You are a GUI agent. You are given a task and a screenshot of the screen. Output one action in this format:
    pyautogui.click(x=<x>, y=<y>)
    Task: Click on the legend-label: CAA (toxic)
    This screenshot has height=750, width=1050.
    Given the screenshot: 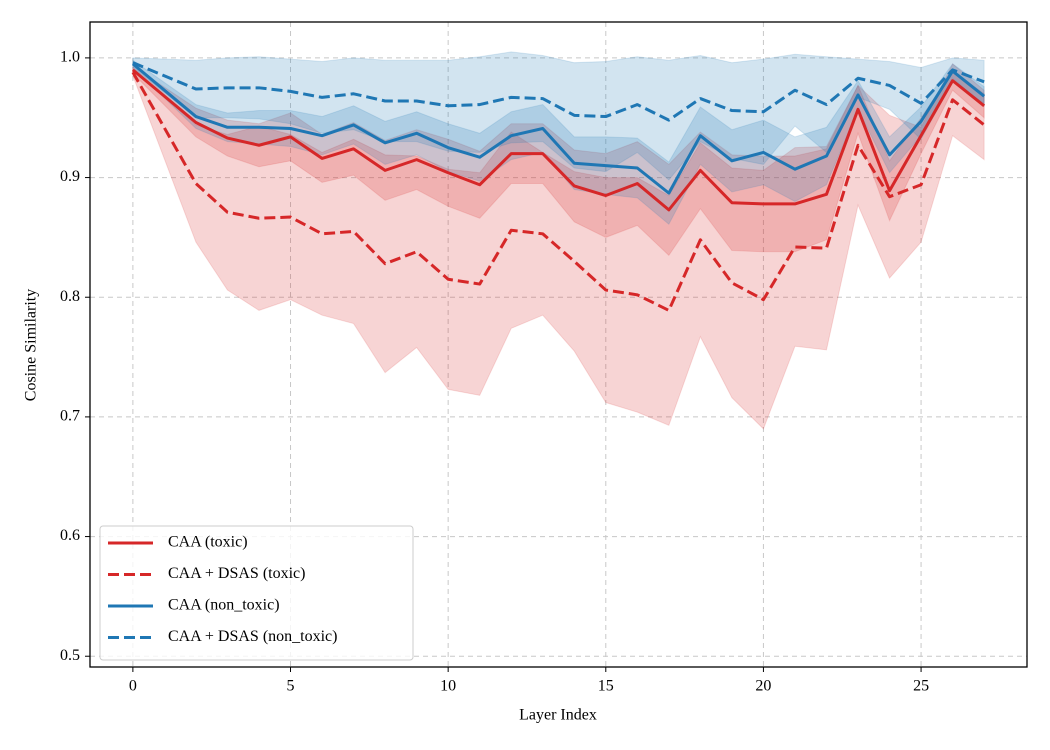 What is the action you would take?
    pyautogui.click(x=208, y=542)
    